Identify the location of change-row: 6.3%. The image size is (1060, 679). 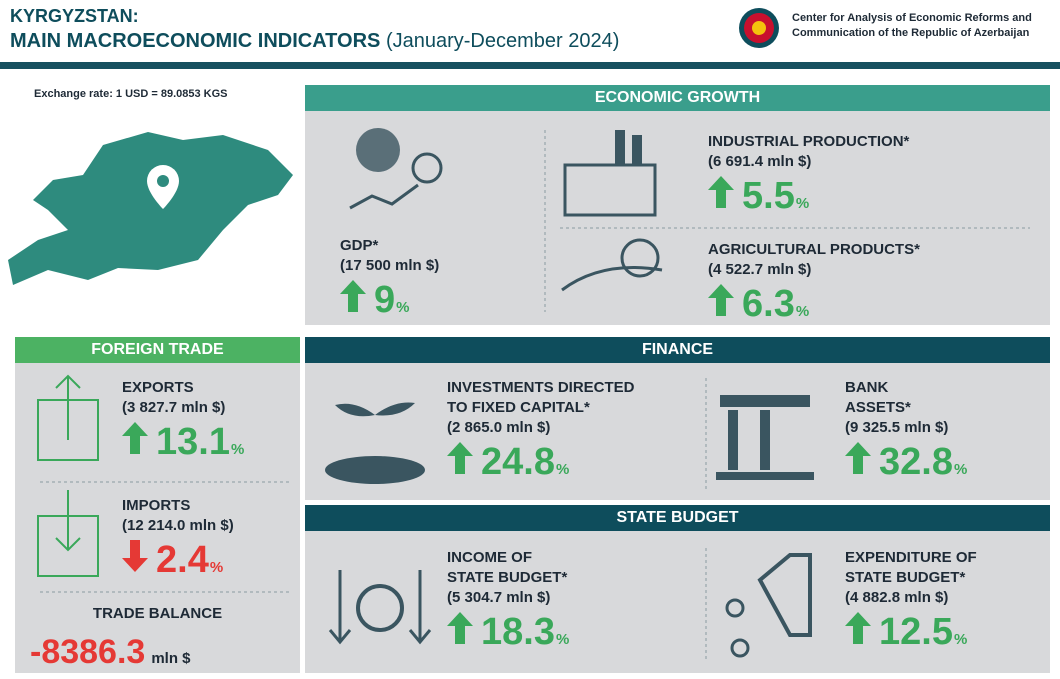
(814, 304).